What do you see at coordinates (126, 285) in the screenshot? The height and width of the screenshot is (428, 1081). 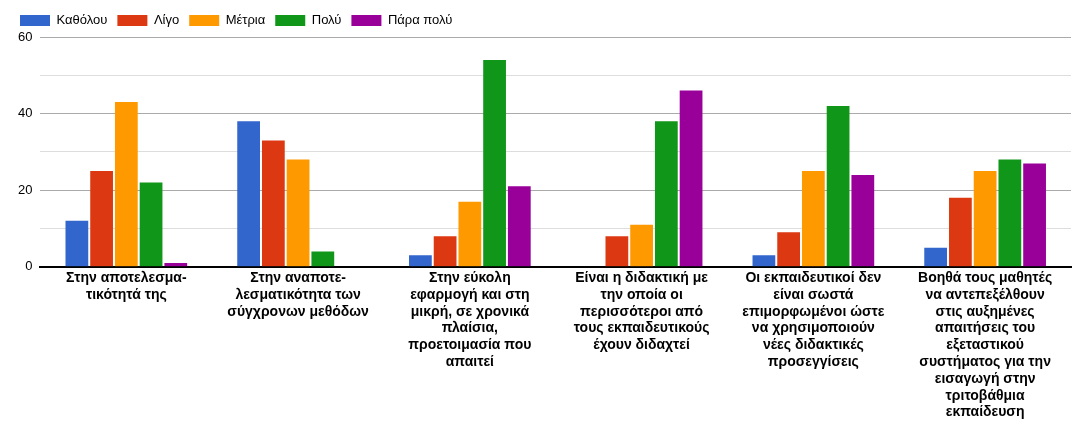 I see `x-tick-label: Στην αποτελεσμα- τικότητά της` at bounding box center [126, 285].